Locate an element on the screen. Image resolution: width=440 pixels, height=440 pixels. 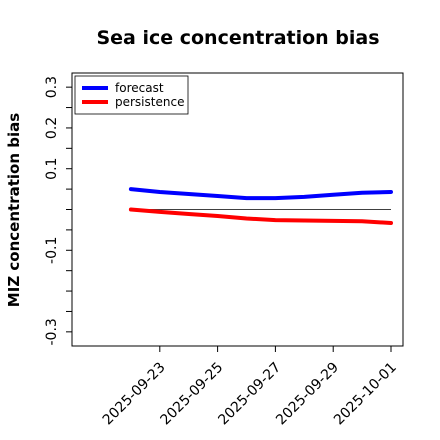
chart-title: Sea ice concentration bias is located at coordinates (237, 38).